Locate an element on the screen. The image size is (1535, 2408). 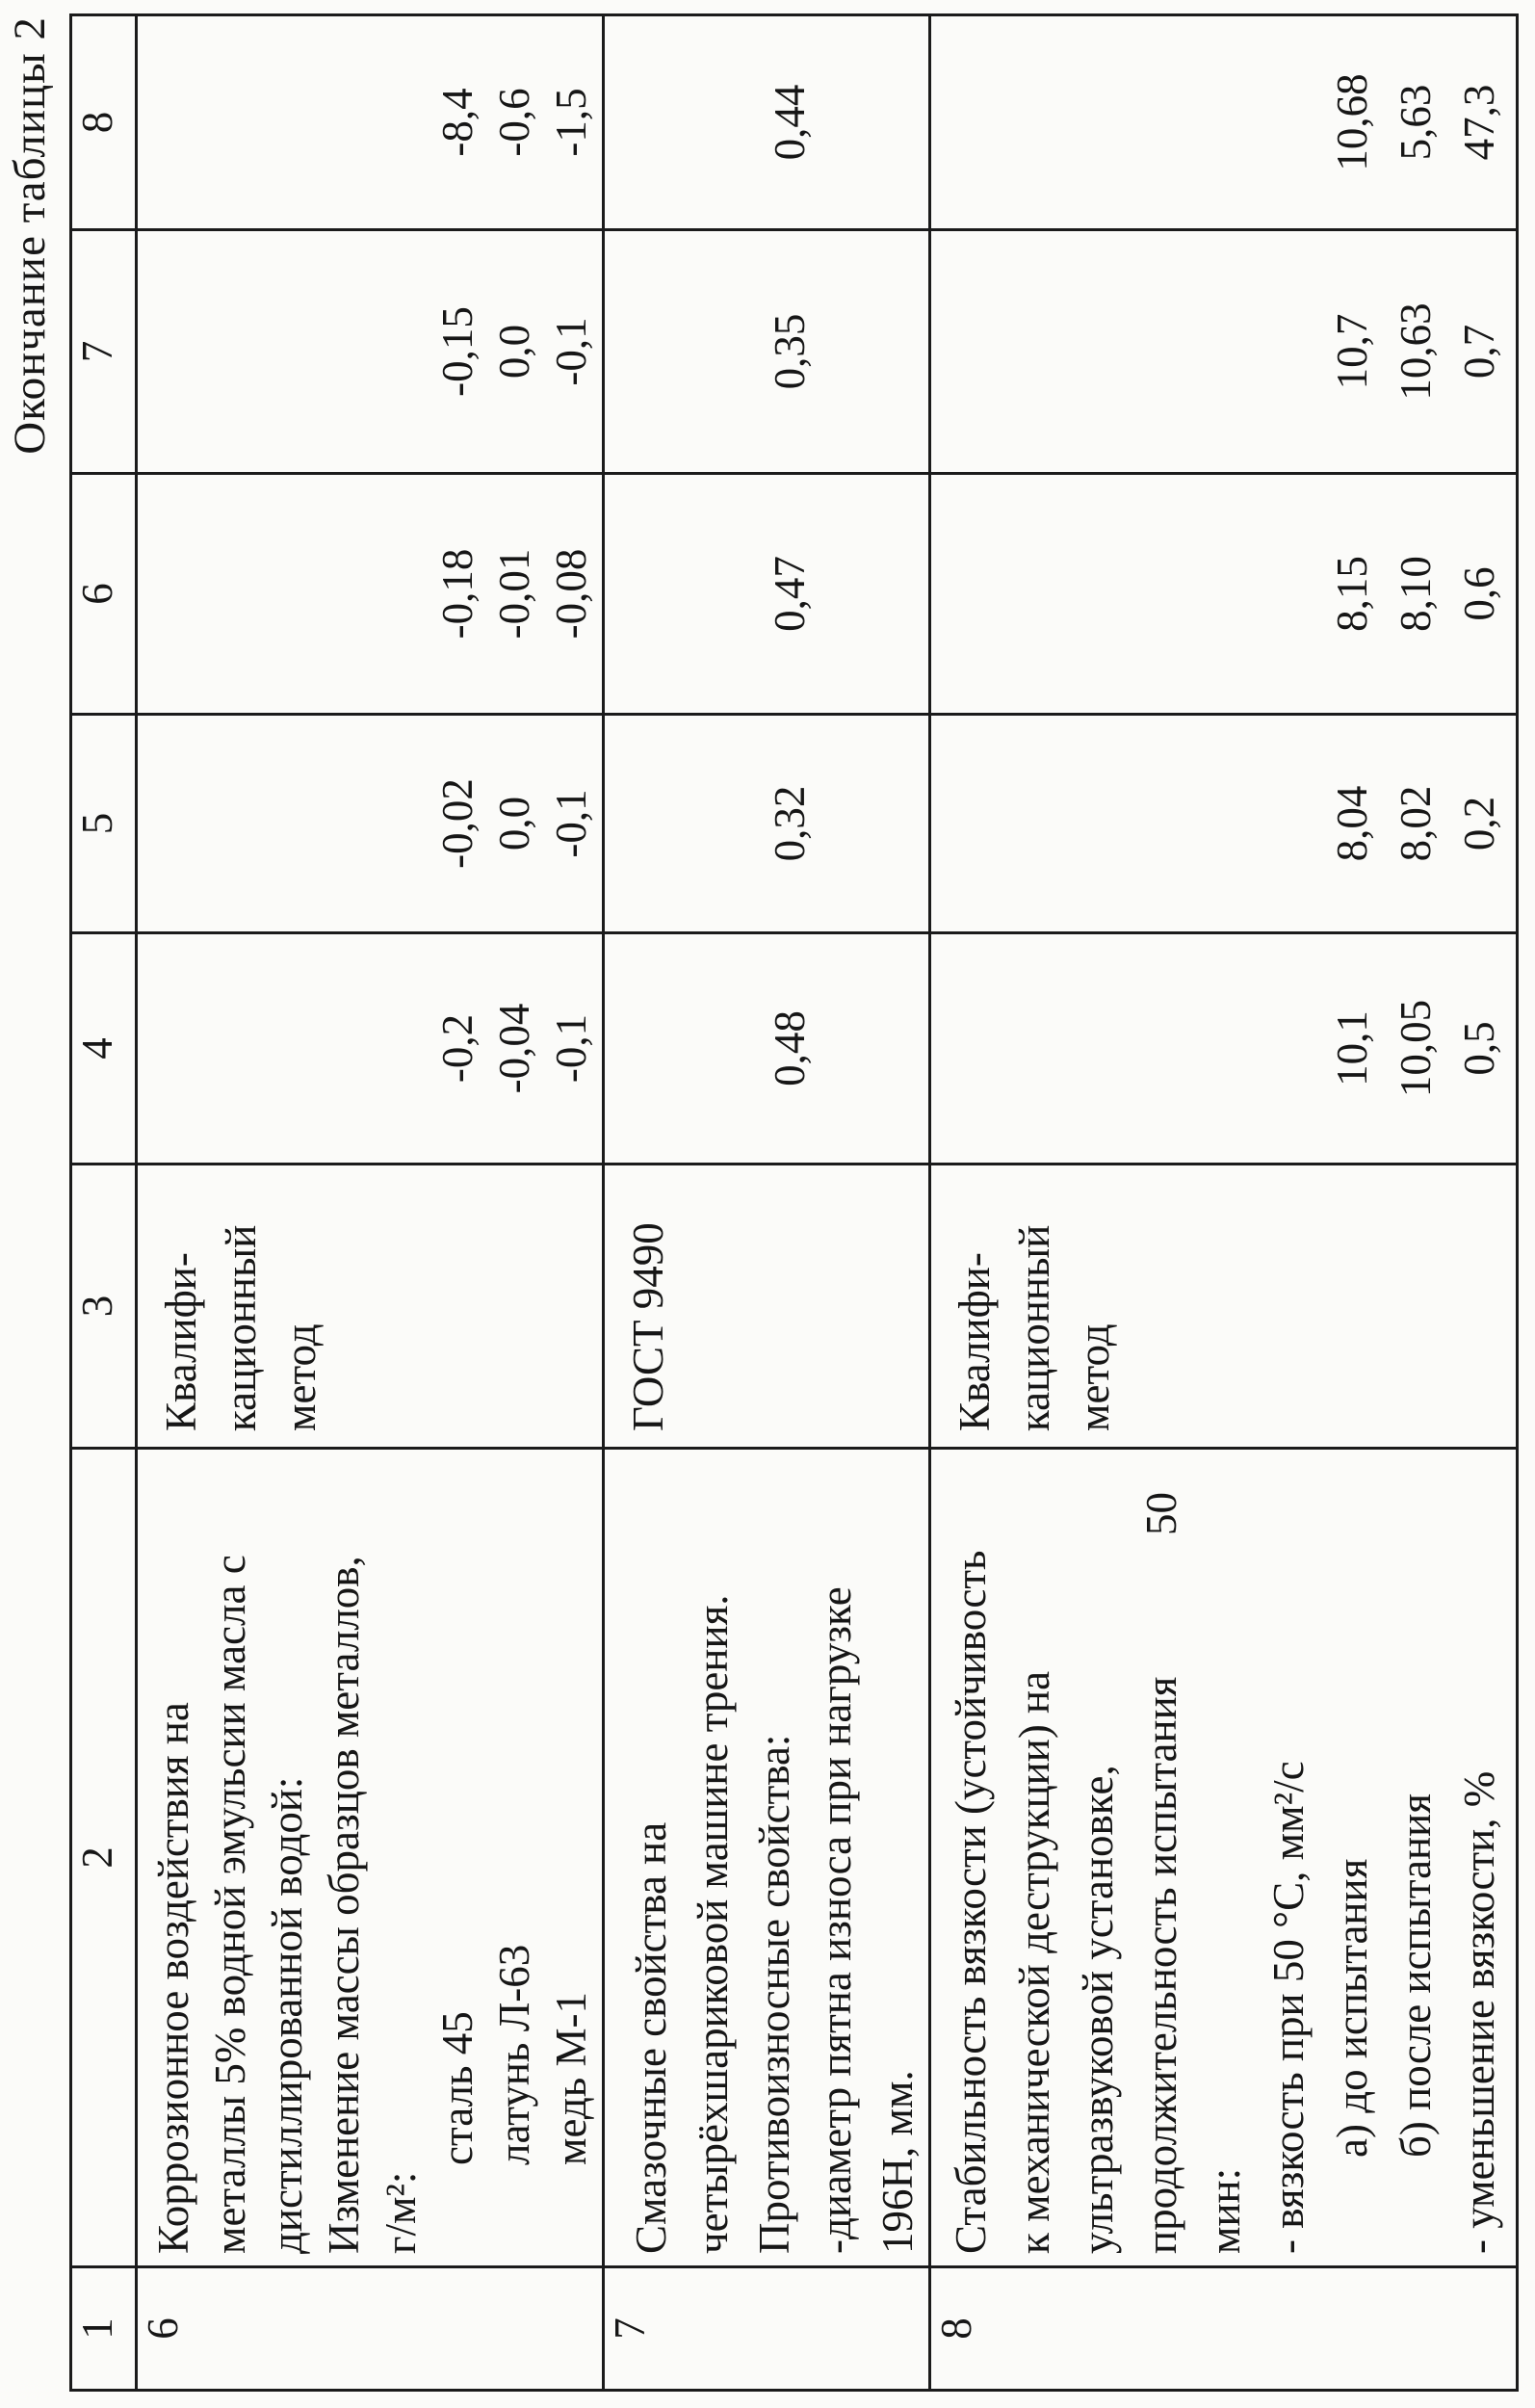
param-line-after: б) после испытания is located at coordinates (1416, 1975).